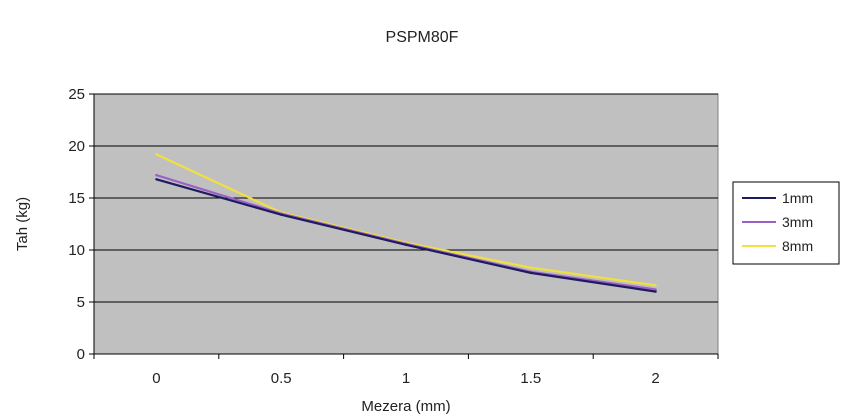  I want to click on legend: 1mm 3mm 8mm, so click(786, 223).